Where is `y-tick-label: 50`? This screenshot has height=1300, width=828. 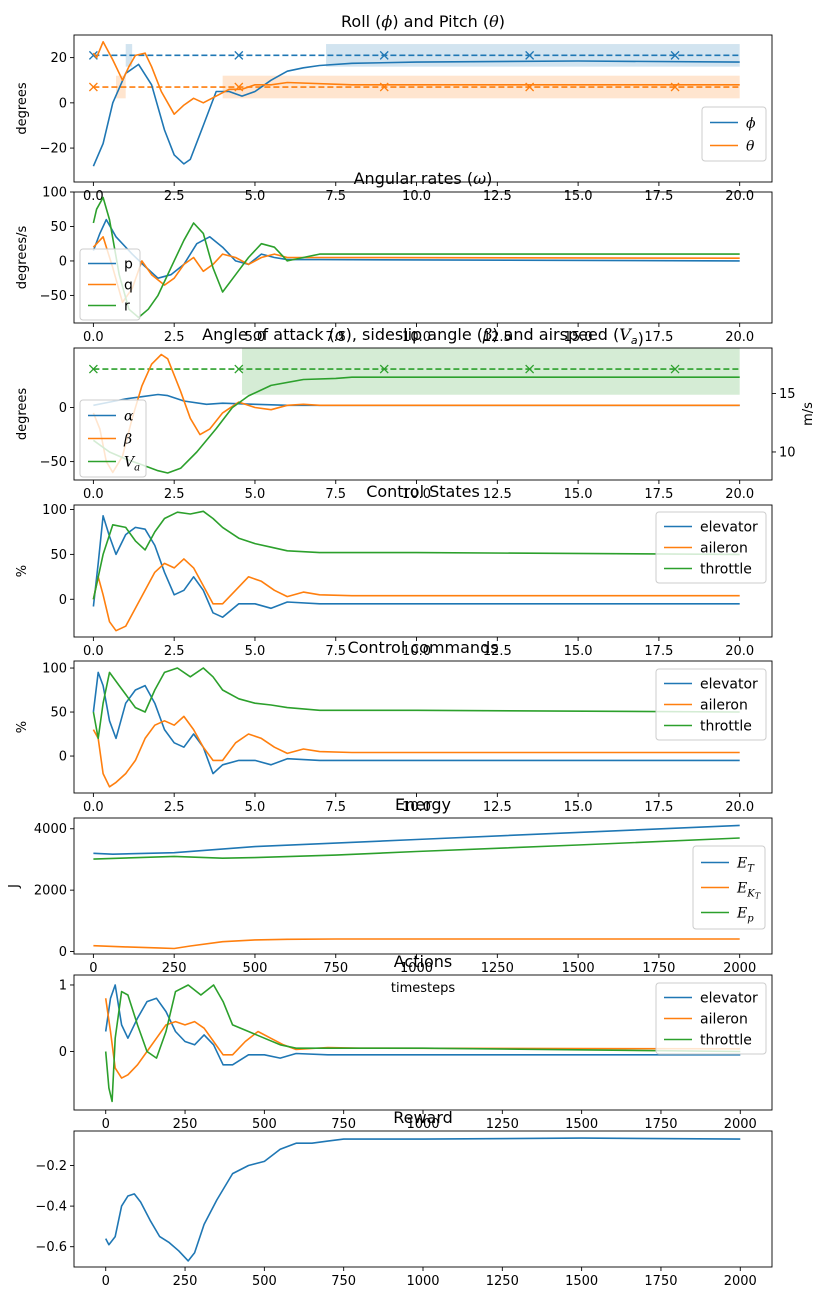 y-tick-label: 50 is located at coordinates (58, 713).